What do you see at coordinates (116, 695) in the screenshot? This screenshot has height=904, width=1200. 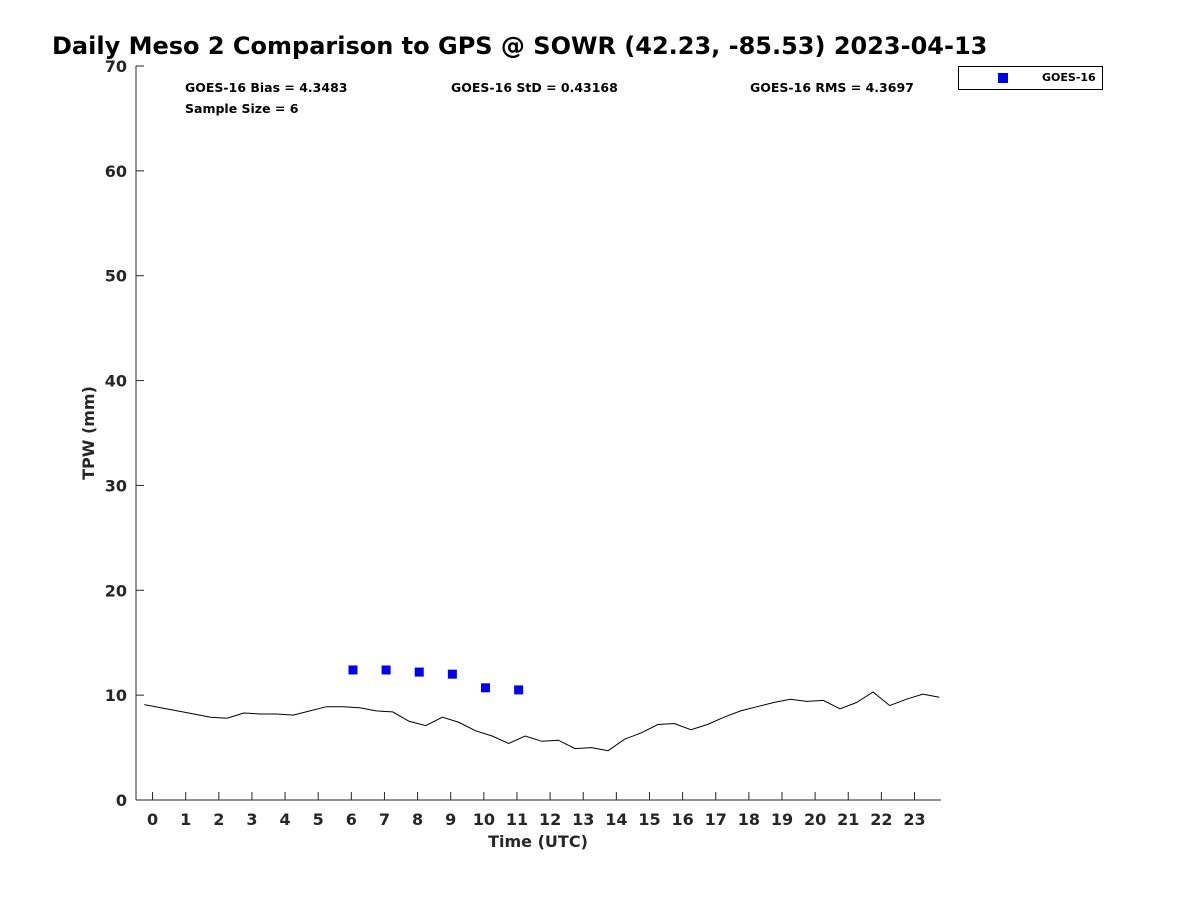 I see `y-tick-label: 10` at bounding box center [116, 695].